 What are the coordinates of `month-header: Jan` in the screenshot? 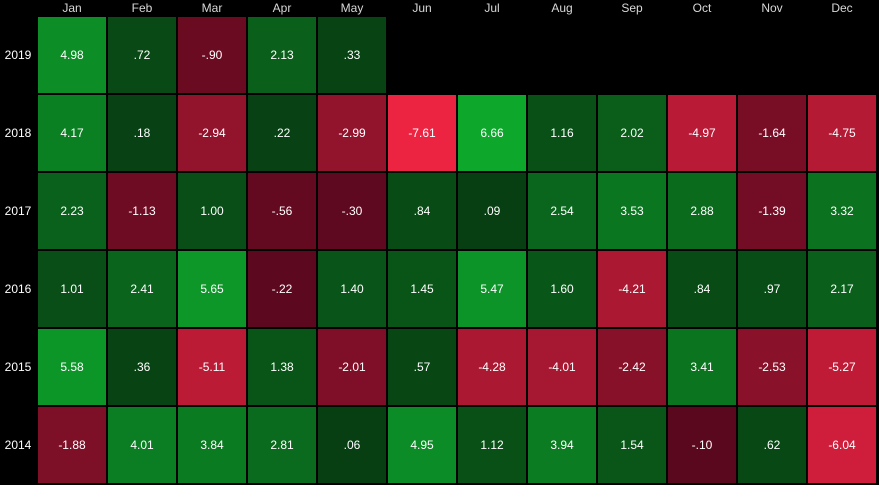 It's located at (72, 8).